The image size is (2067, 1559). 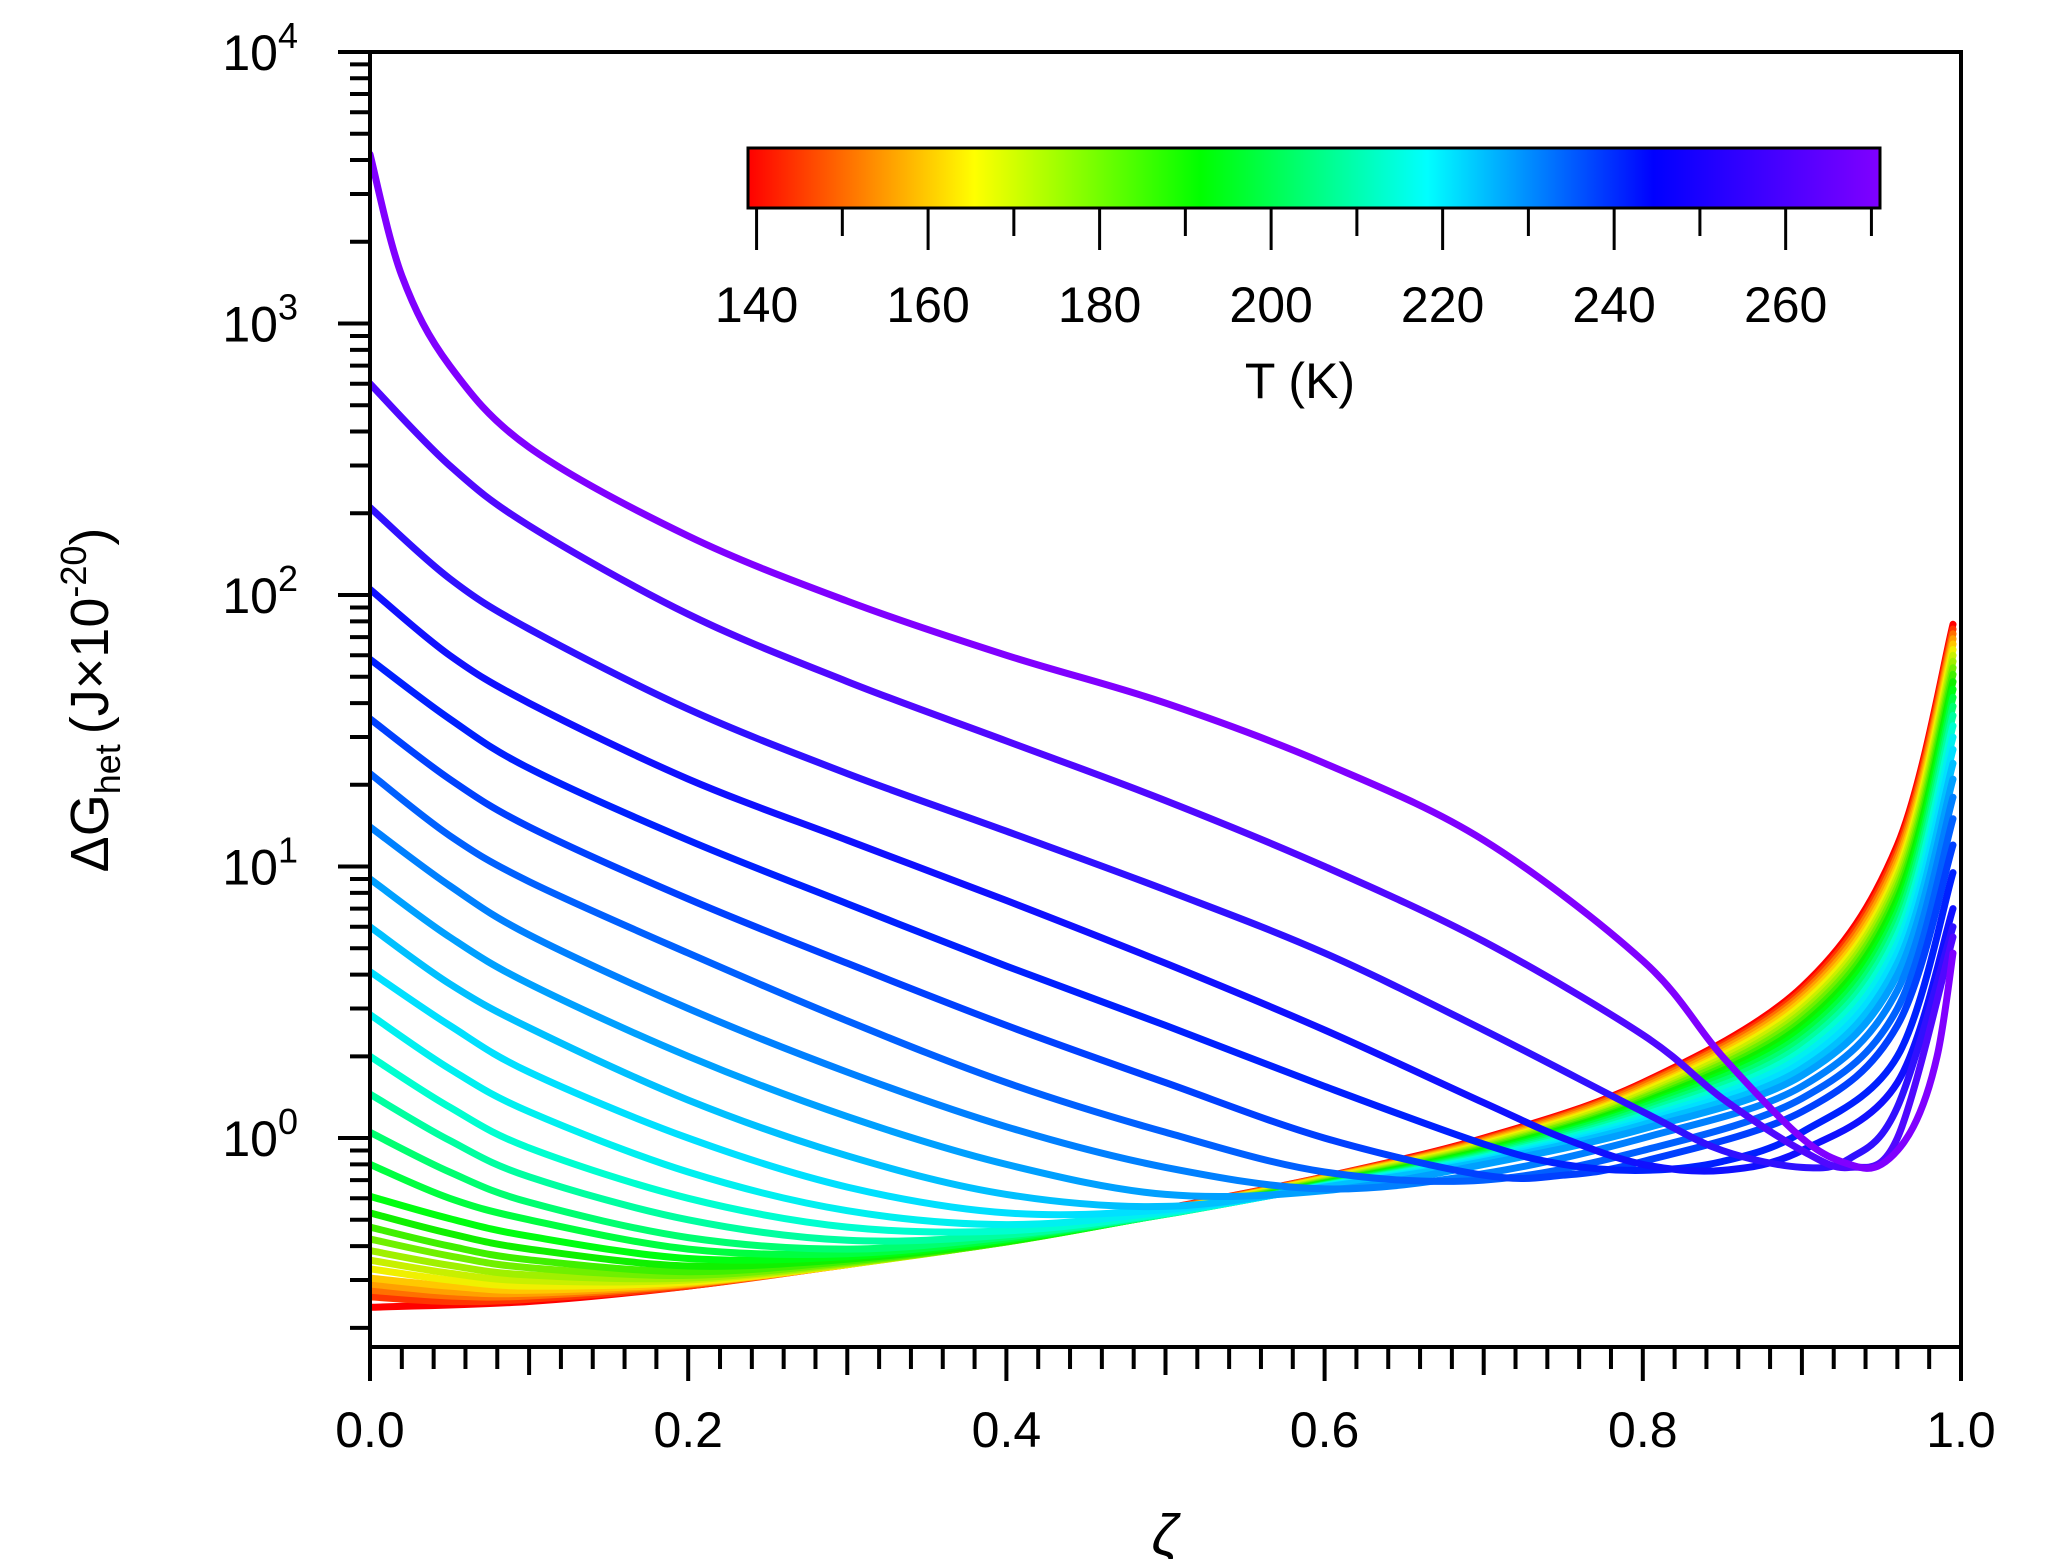 What do you see at coordinates (927, 305) in the screenshot?
I see `colorbar-tick-label: 160` at bounding box center [927, 305].